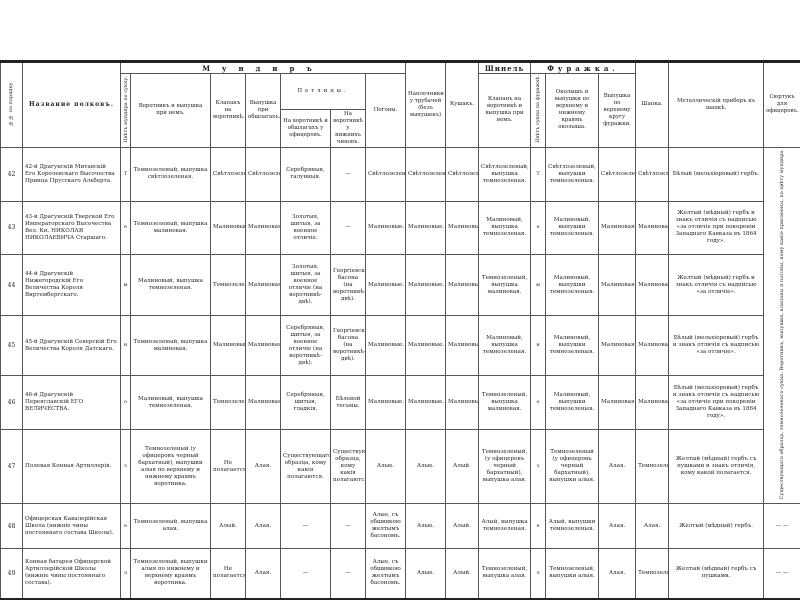  I want to click on cell-shapka: Свѣтлозеленая., so click(652, 174).